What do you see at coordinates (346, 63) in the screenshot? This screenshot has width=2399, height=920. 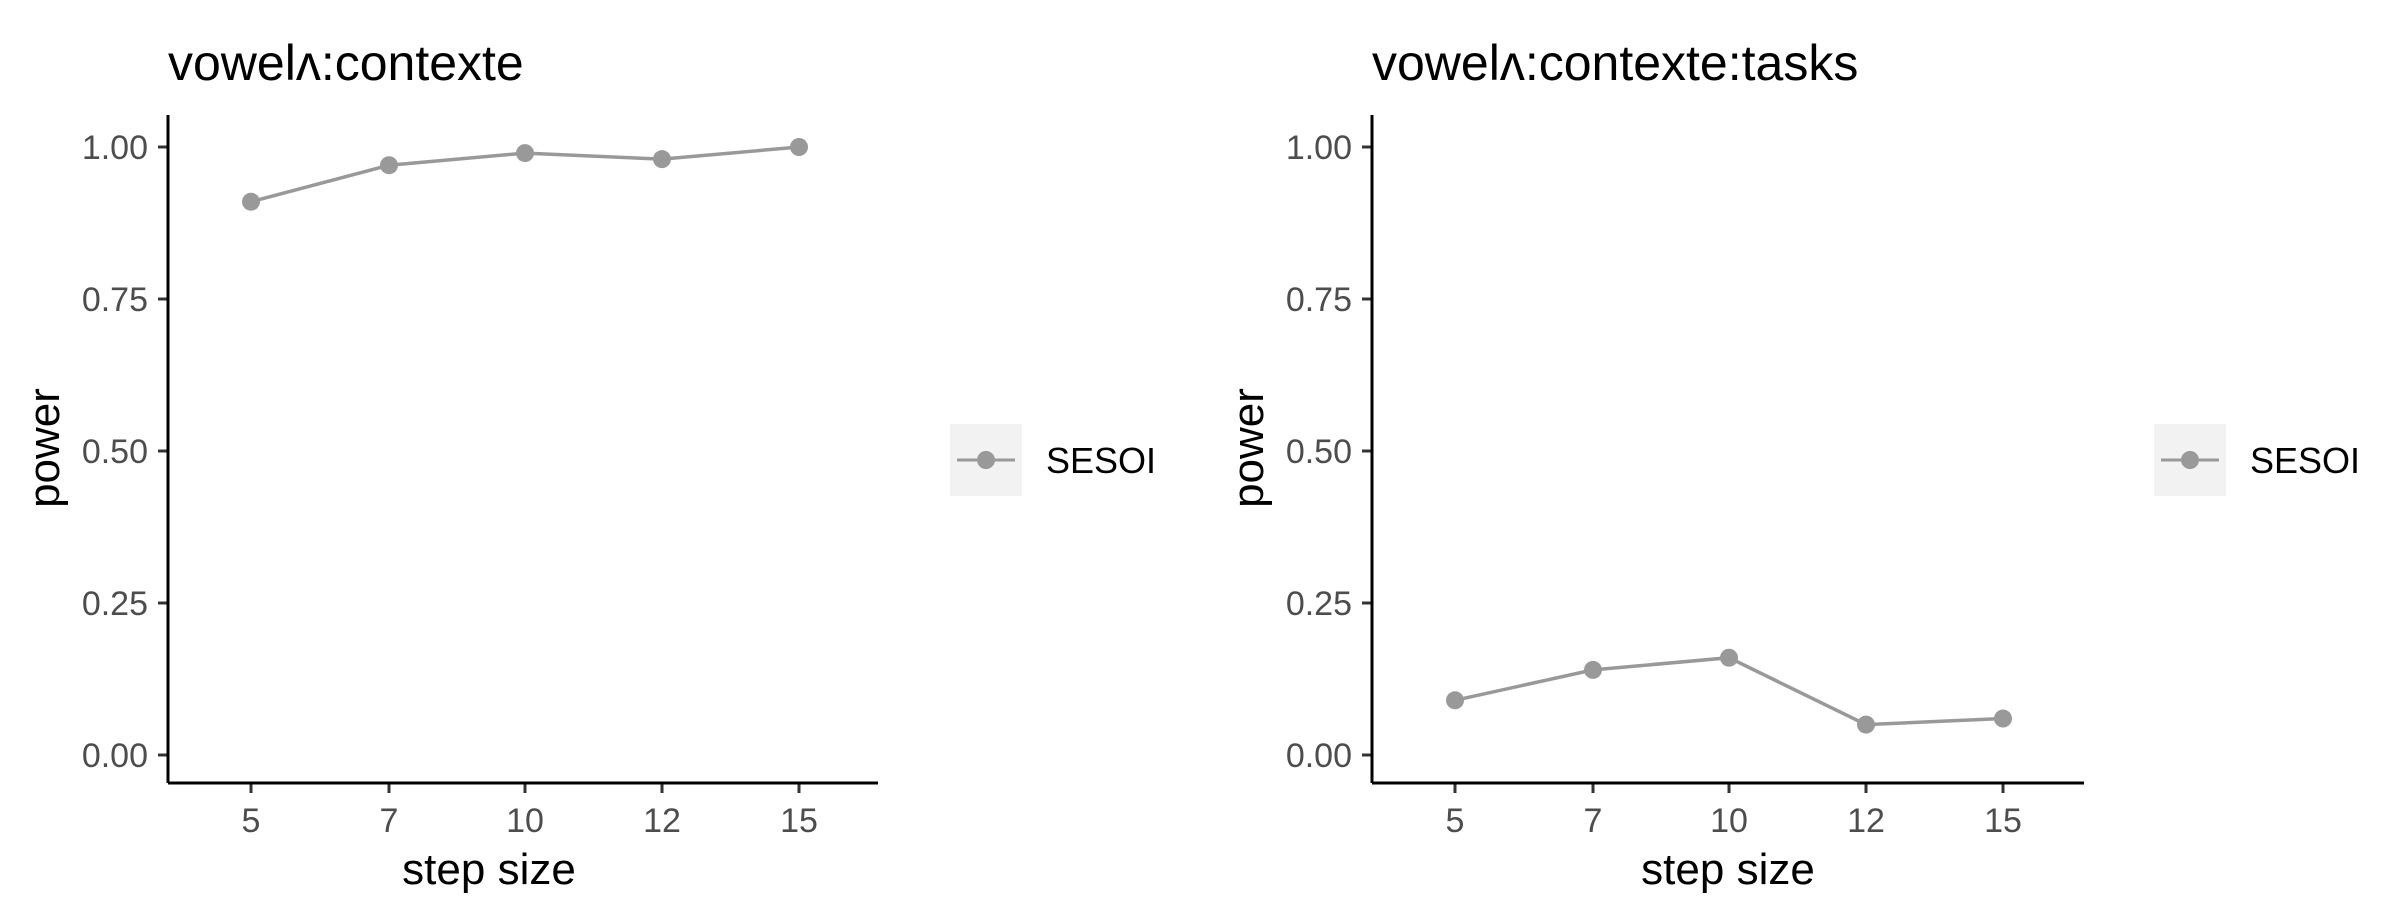 I see `chart-title: vowelʌ:contexte` at bounding box center [346, 63].